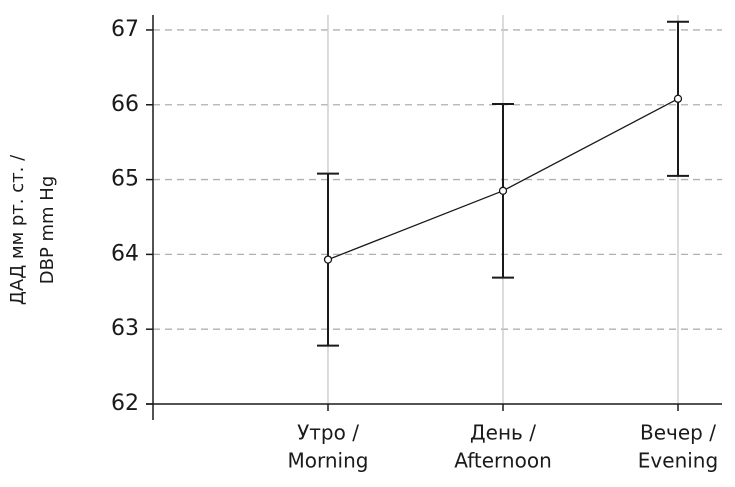 This screenshot has height=487, width=735. I want to click on y-axis-label: ДАД мм рт. ст. /, so click(17, 229).